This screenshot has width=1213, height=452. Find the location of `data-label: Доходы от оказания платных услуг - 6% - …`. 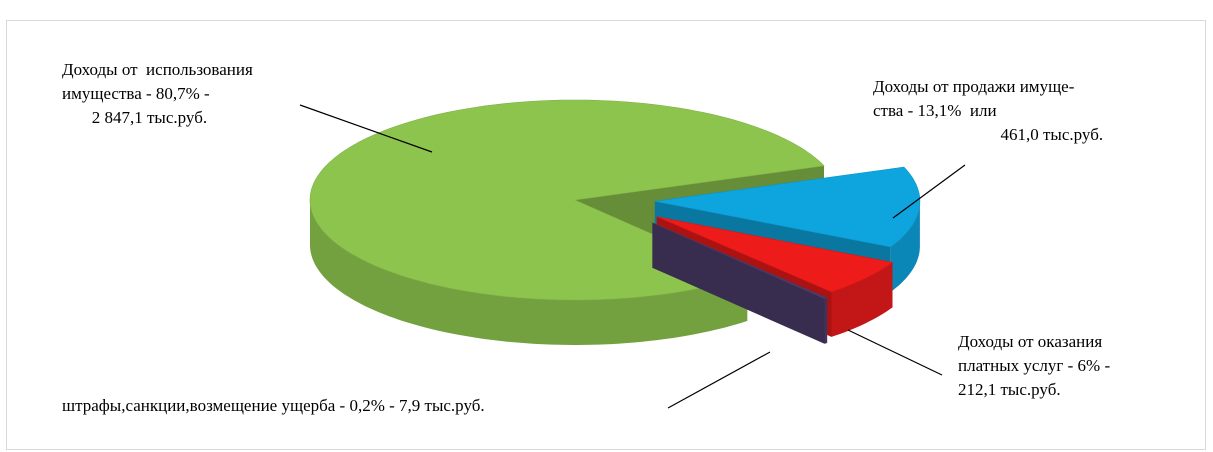

data-label: Доходы от оказания платных услуг - 6% - … is located at coordinates (1034, 365).